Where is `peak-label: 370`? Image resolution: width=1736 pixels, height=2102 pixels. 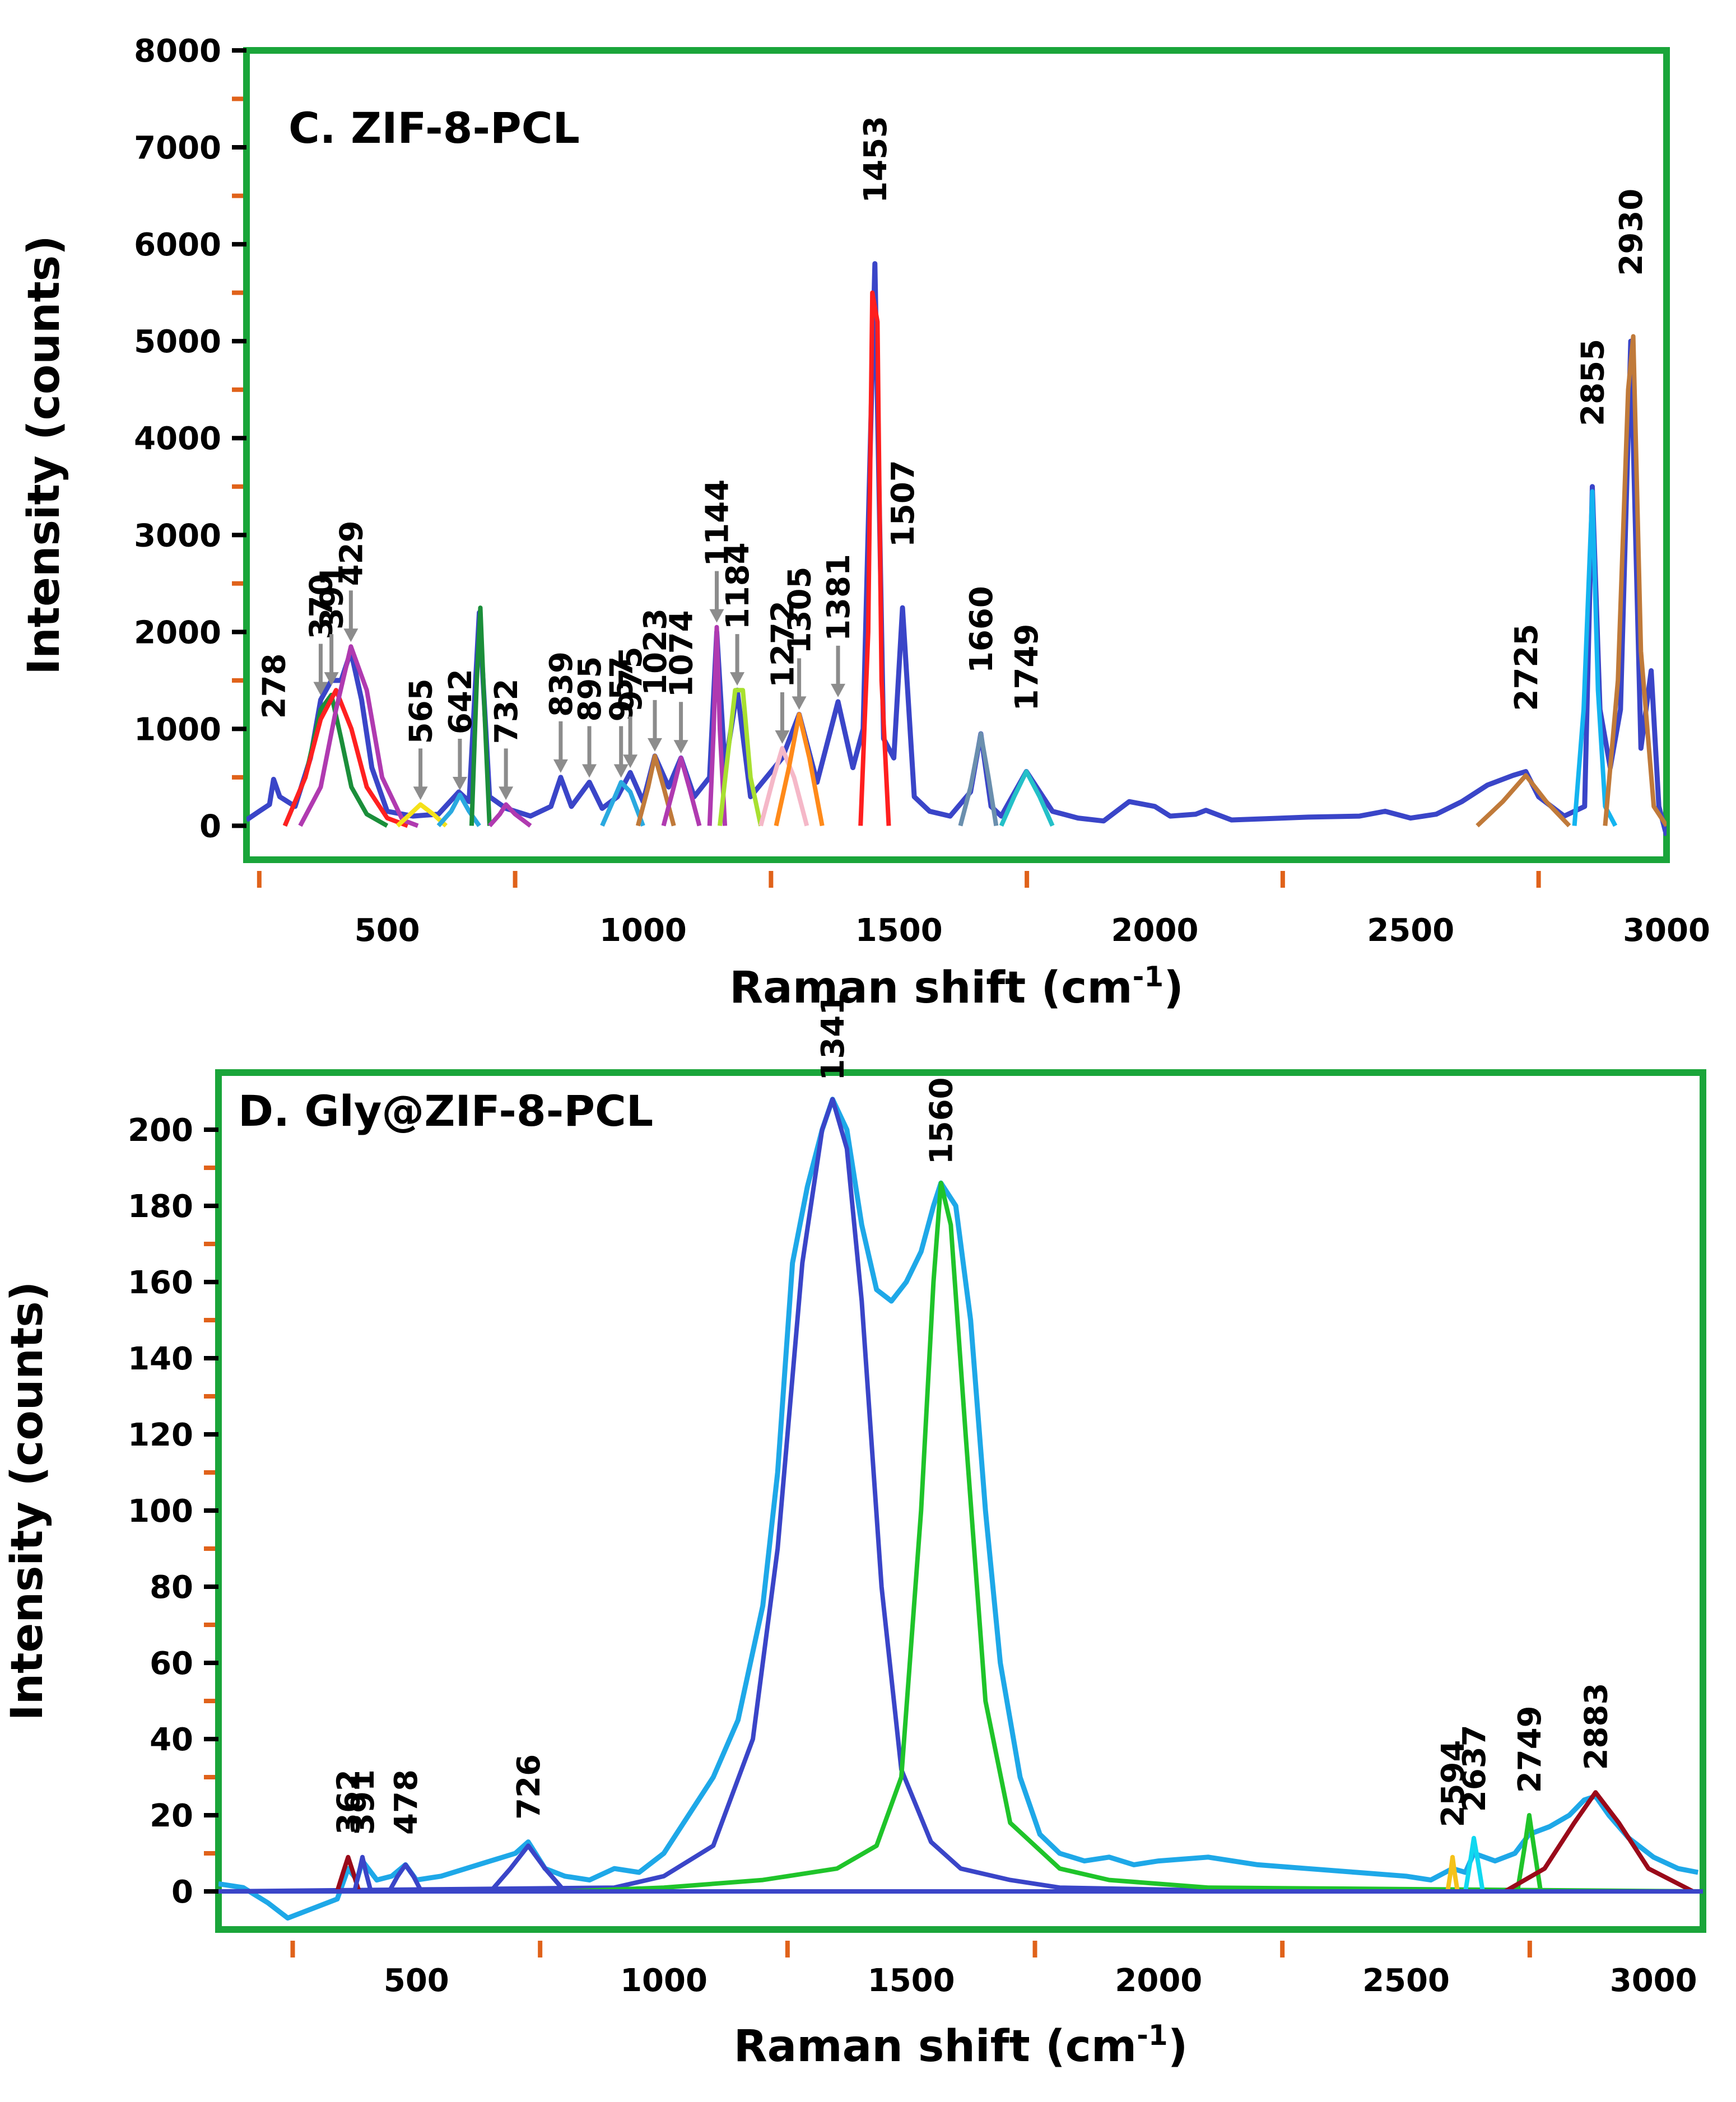
peak-label: 370 is located at coordinates (321, 607).